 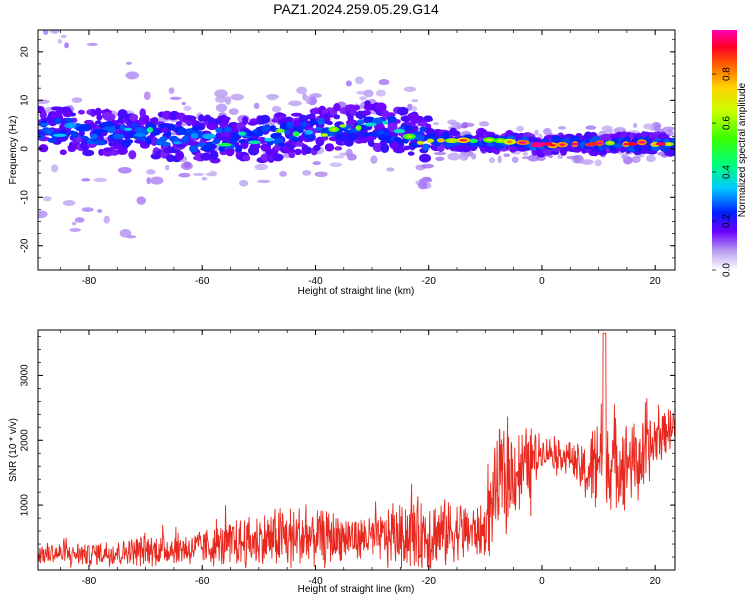 What do you see at coordinates (25, 375) in the screenshot?
I see `snr-y-tick-label: 3000` at bounding box center [25, 375].